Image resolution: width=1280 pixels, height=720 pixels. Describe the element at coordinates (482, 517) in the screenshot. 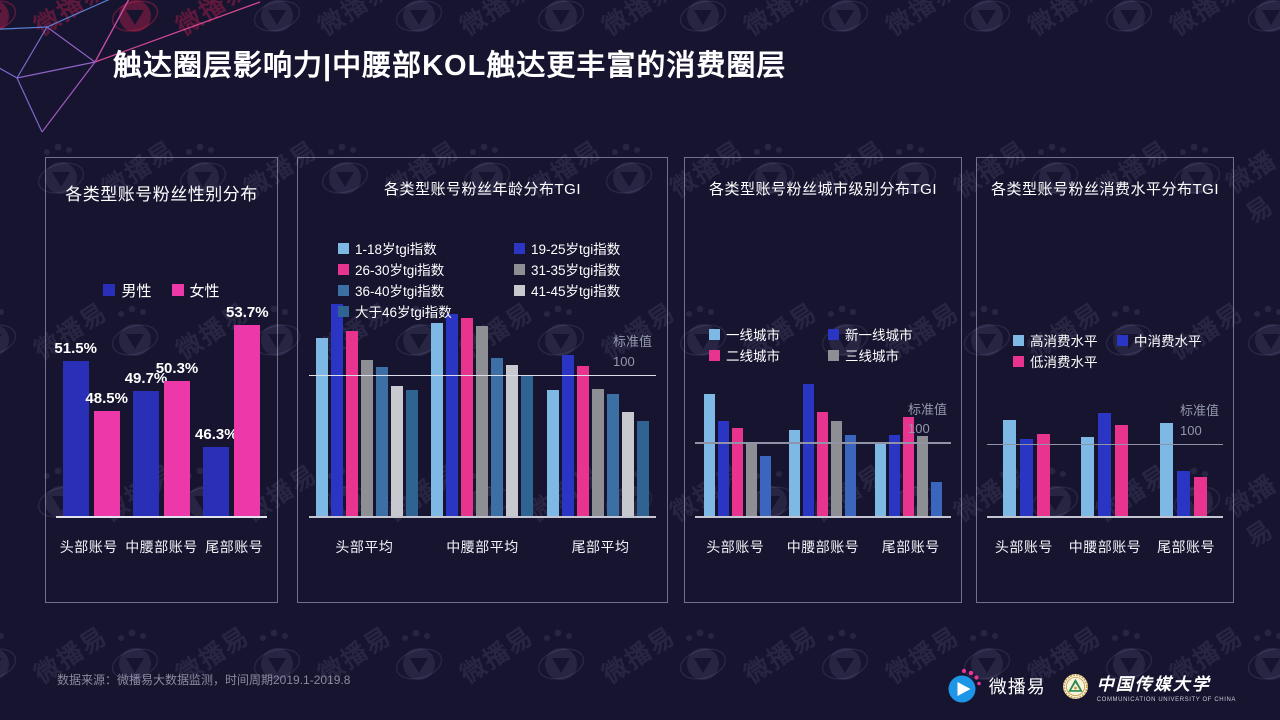

I see `x-axis-line` at that location.